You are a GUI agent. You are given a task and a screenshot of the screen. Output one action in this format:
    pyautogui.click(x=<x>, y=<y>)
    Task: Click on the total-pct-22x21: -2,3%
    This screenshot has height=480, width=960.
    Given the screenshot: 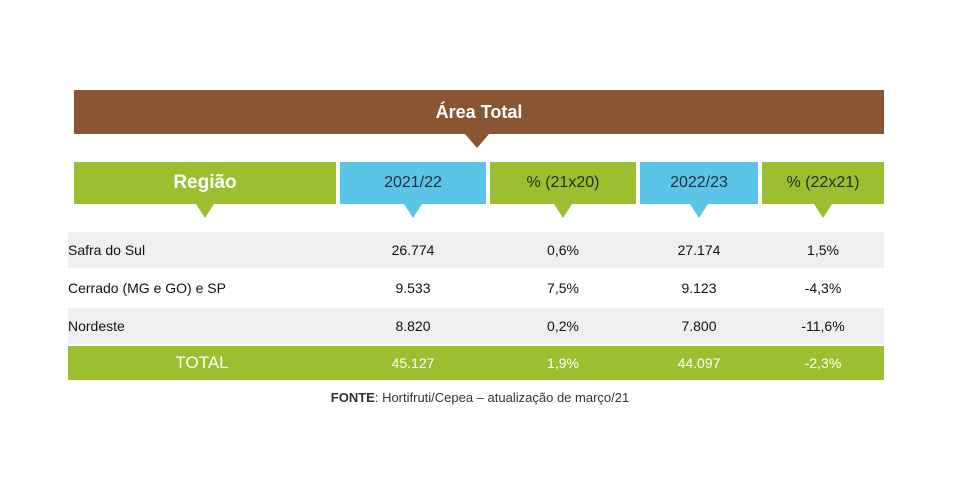 What is the action you would take?
    pyautogui.click(x=823, y=363)
    